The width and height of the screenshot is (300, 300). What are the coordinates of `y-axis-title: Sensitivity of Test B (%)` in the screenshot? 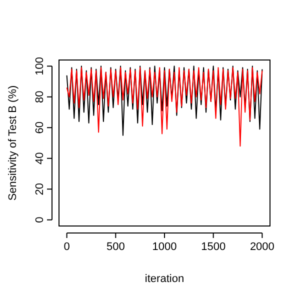 It's located at (13, 143).